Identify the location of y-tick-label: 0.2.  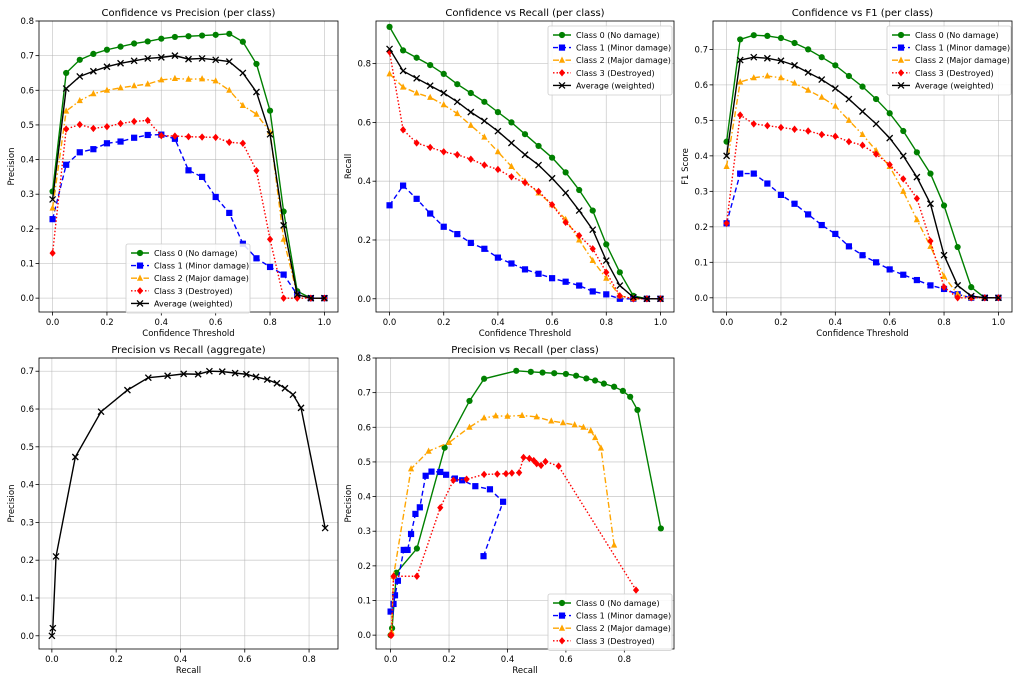
(701, 228).